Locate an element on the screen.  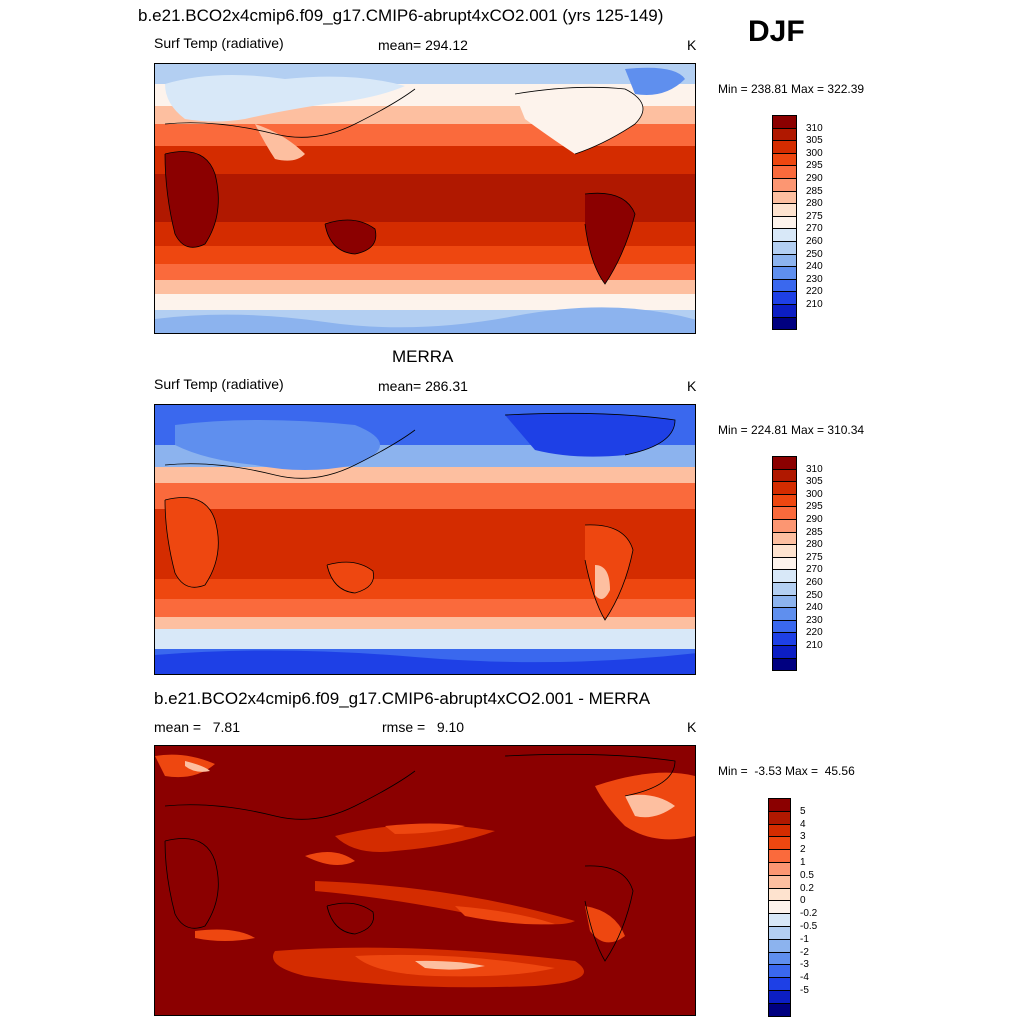
panel2-minmax: Min = 224.81 Max = 310.34 is located at coordinates (791, 430).